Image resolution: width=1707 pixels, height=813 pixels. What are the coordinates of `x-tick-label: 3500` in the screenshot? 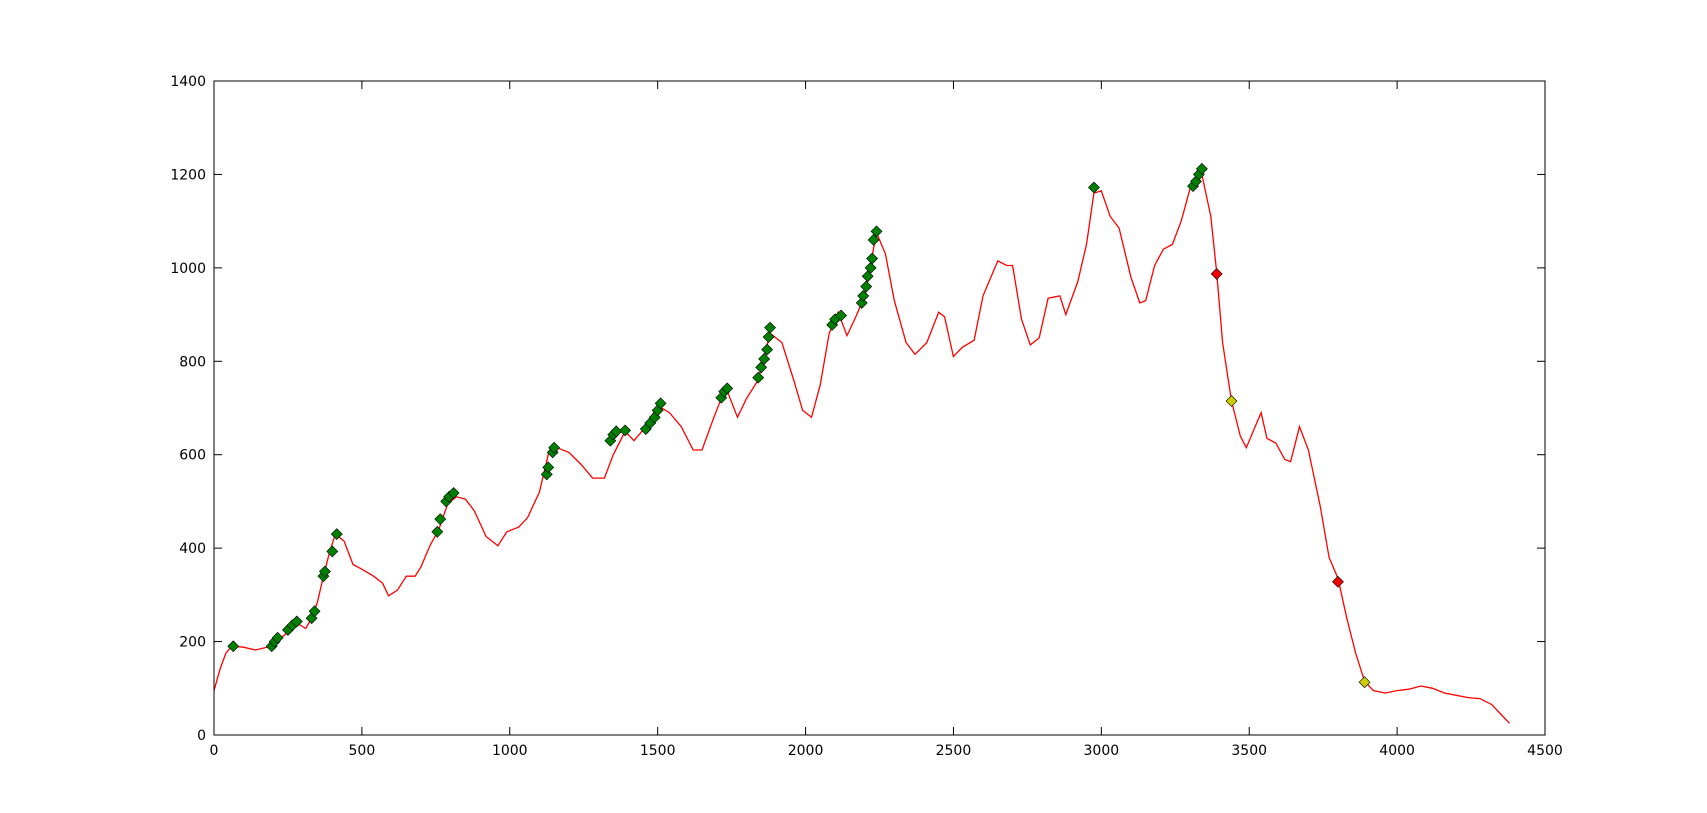 It's located at (1249, 751).